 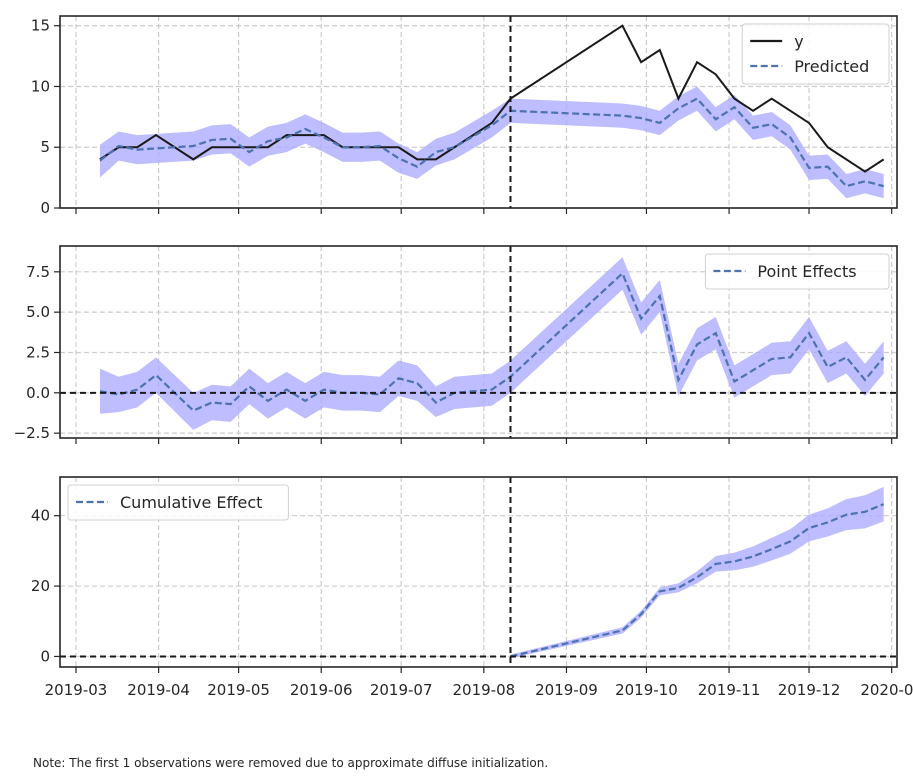 What do you see at coordinates (38, 352) in the screenshot?
I see `y-tick-label: 2.5` at bounding box center [38, 352].